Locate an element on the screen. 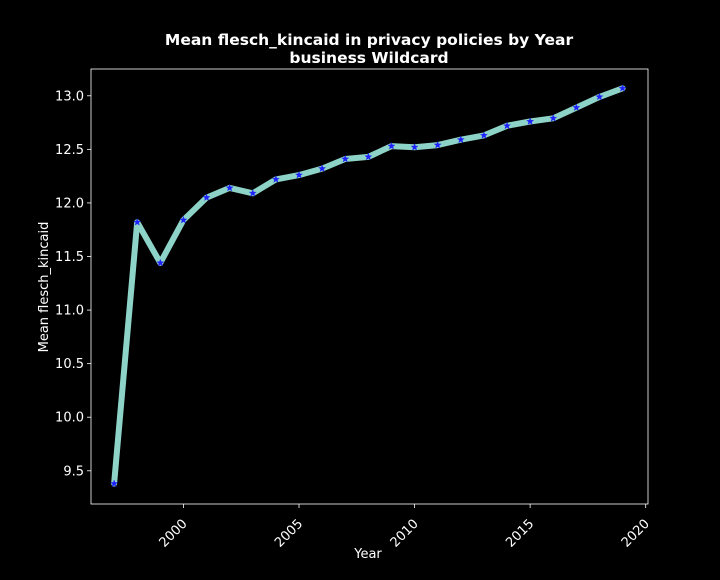 The width and height of the screenshot is (720, 580). y-tick-label: 13.0 is located at coordinates (69, 96).